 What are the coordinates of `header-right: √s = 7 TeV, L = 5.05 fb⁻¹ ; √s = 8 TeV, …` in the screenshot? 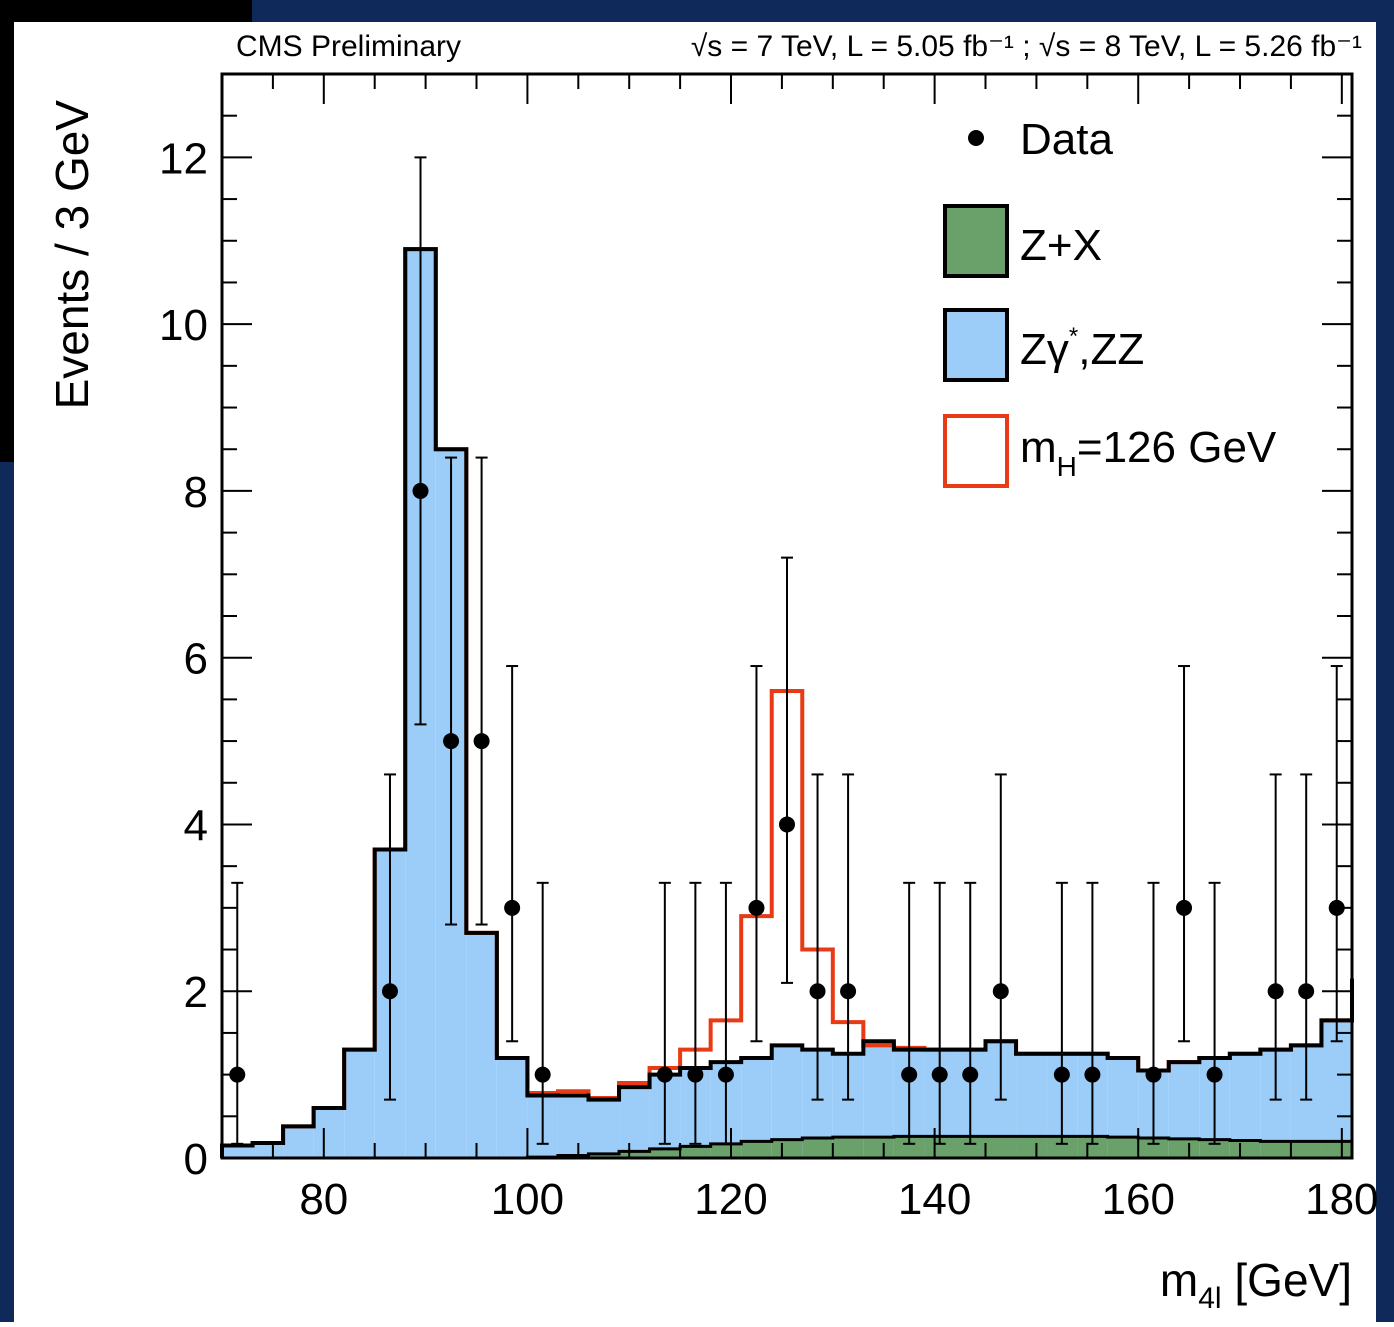 It's located at (1026, 46).